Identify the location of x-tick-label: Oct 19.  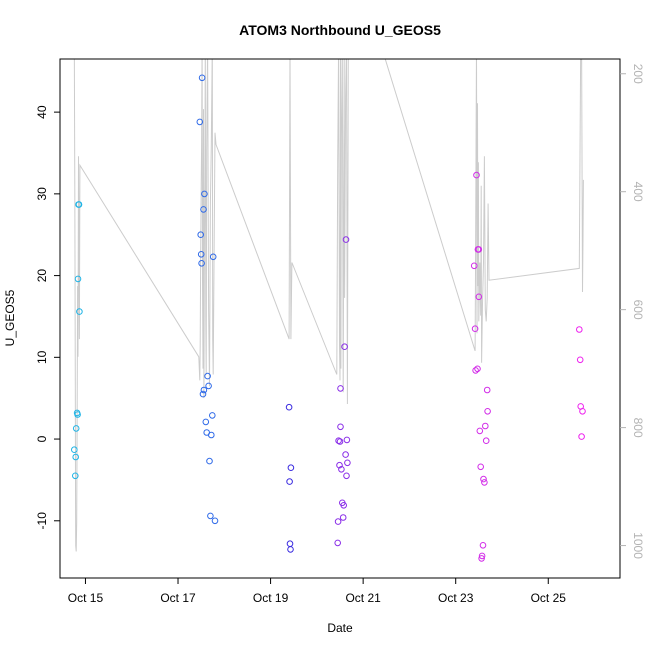
(271, 598).